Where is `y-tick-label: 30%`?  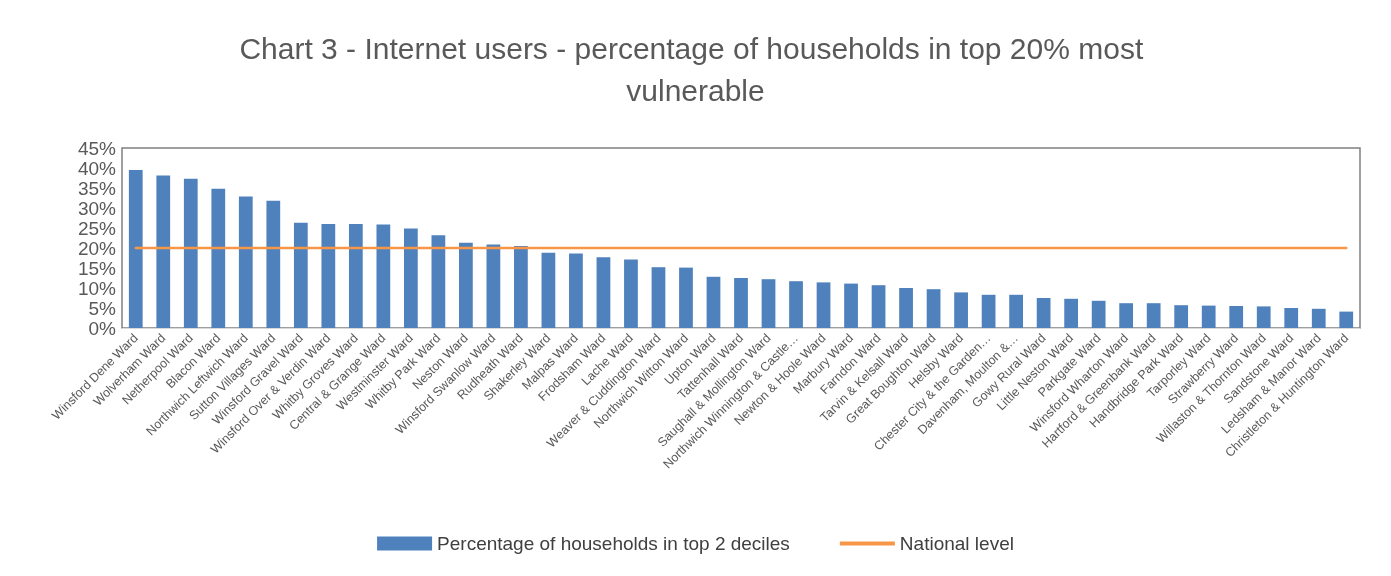 y-tick-label: 30% is located at coordinates (97, 208).